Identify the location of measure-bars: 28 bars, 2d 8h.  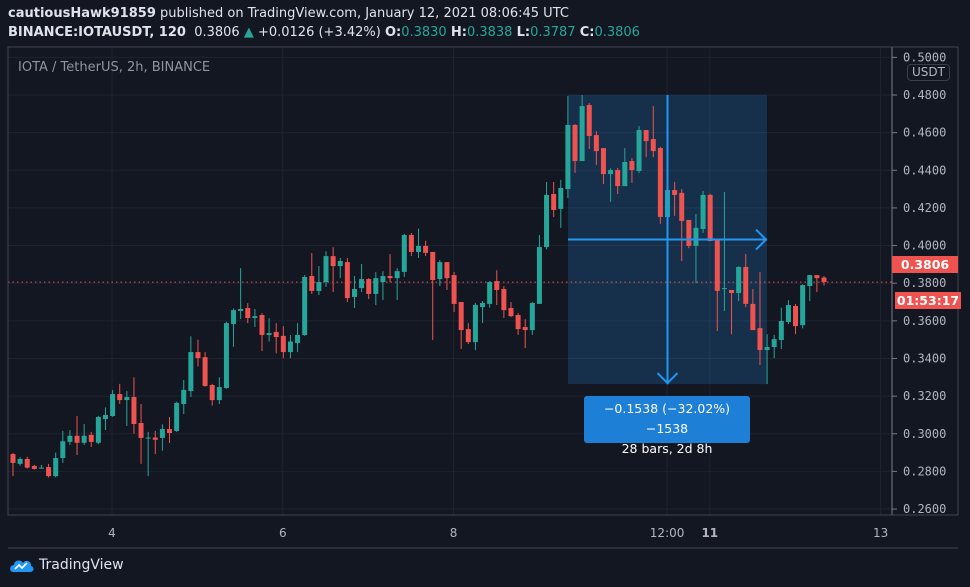
(667, 448).